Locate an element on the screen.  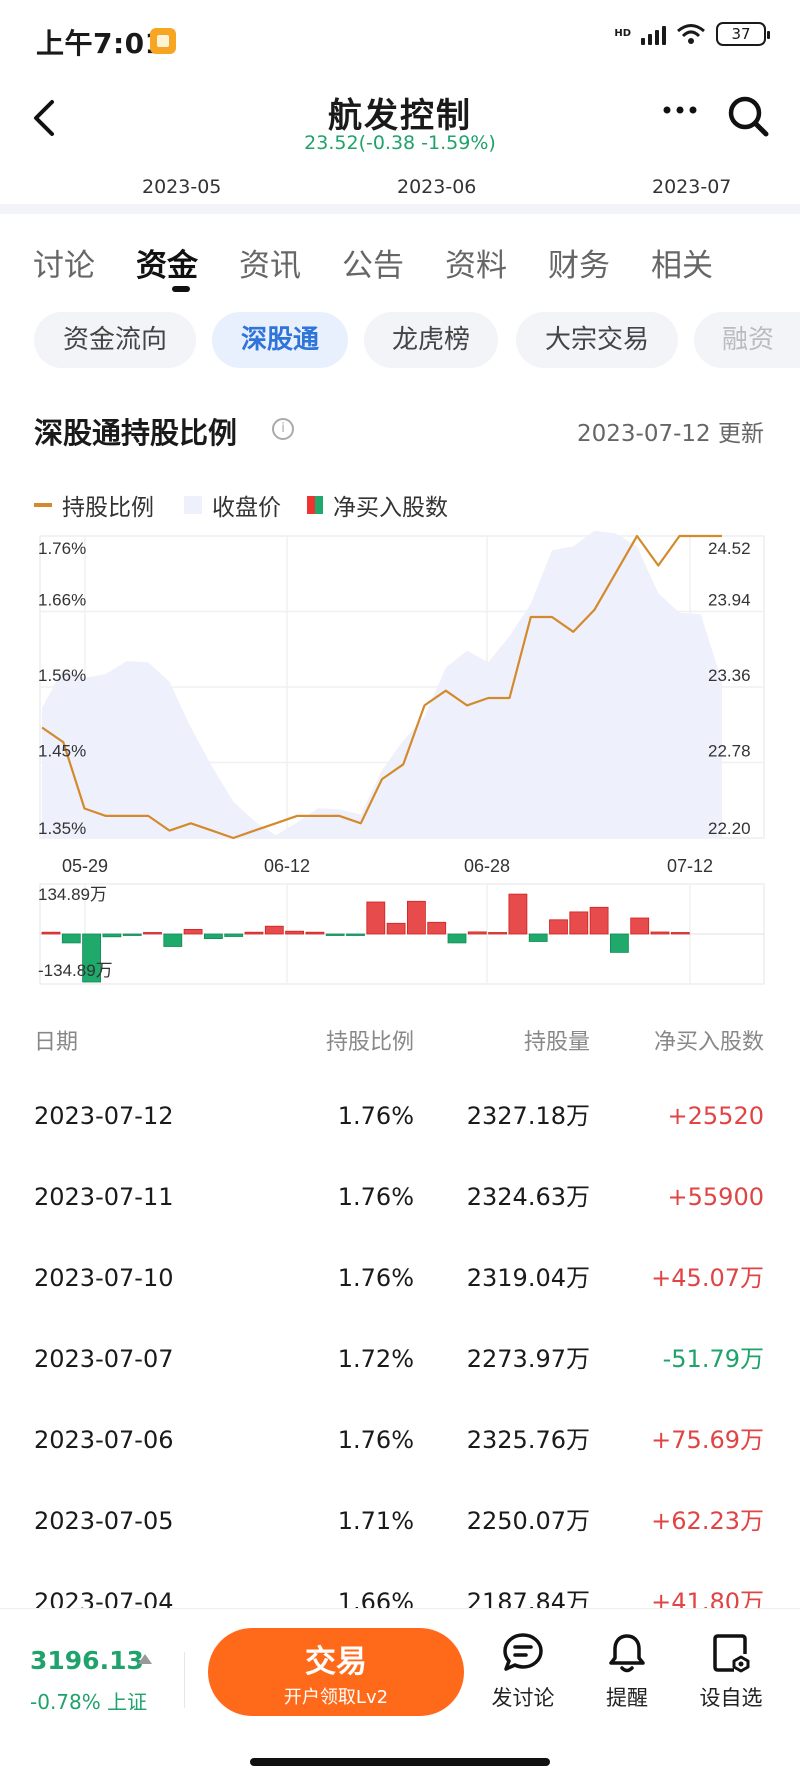
row-ratio: 1.71% is located at coordinates (375, 1521).